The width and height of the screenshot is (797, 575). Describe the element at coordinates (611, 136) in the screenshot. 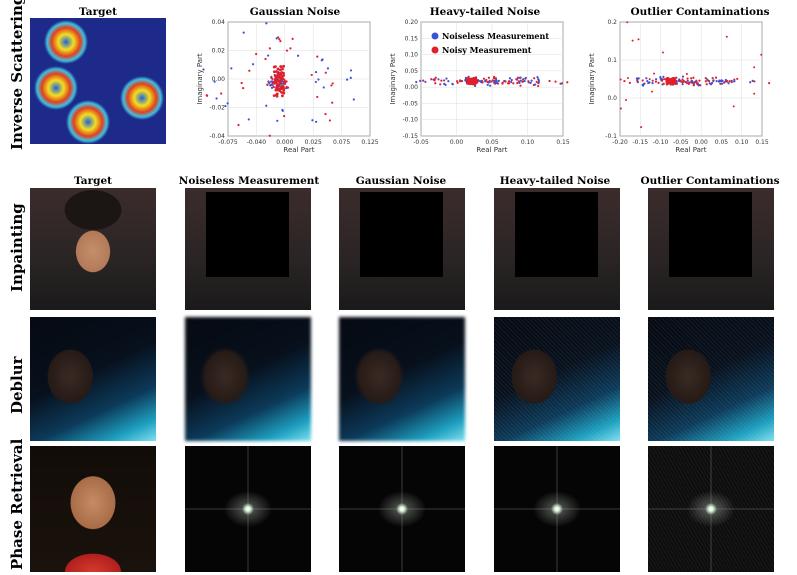

I see `y-tick-label: -0.1` at that location.